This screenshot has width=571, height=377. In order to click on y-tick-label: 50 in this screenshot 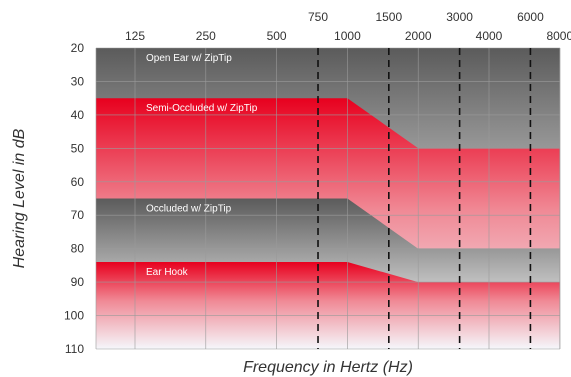, I will do `click(78, 148)`.